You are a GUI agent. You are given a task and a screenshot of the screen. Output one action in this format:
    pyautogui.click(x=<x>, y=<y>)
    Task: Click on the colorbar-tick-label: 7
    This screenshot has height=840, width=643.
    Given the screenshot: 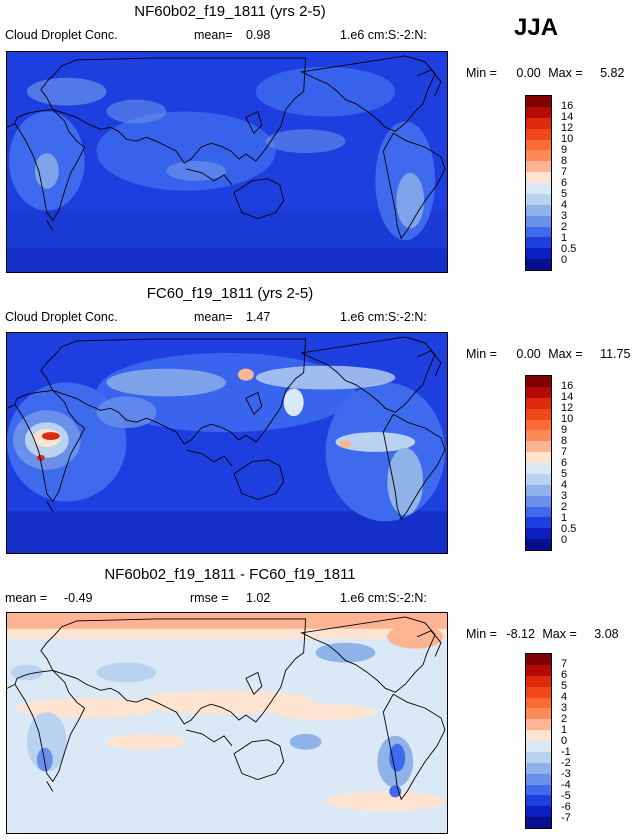 What is the action you would take?
    pyautogui.click(x=564, y=663)
    